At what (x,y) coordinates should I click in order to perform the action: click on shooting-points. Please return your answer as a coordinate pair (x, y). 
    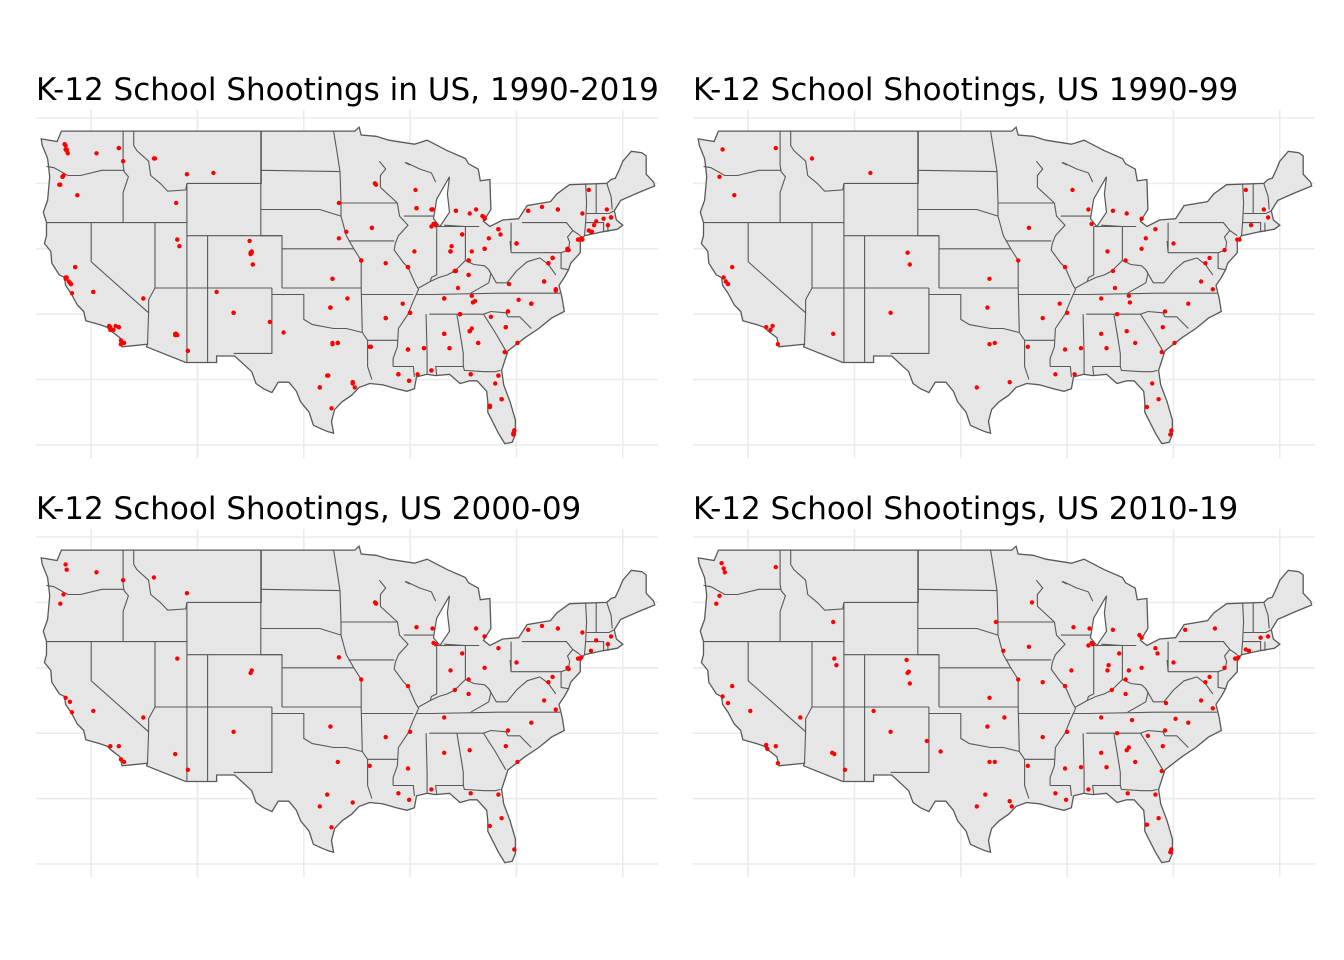
    Looking at the image, I should click on (335, 289).